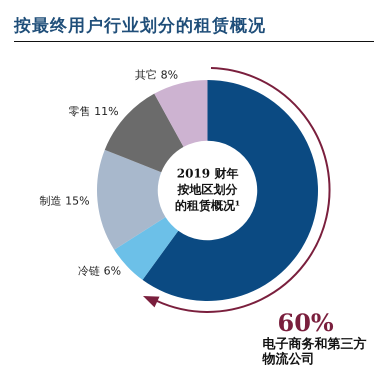 This screenshot has width=384, height=371. What do you see at coordinates (65, 201) in the screenshot?
I see `slice-label: 制造 15%` at bounding box center [65, 201].